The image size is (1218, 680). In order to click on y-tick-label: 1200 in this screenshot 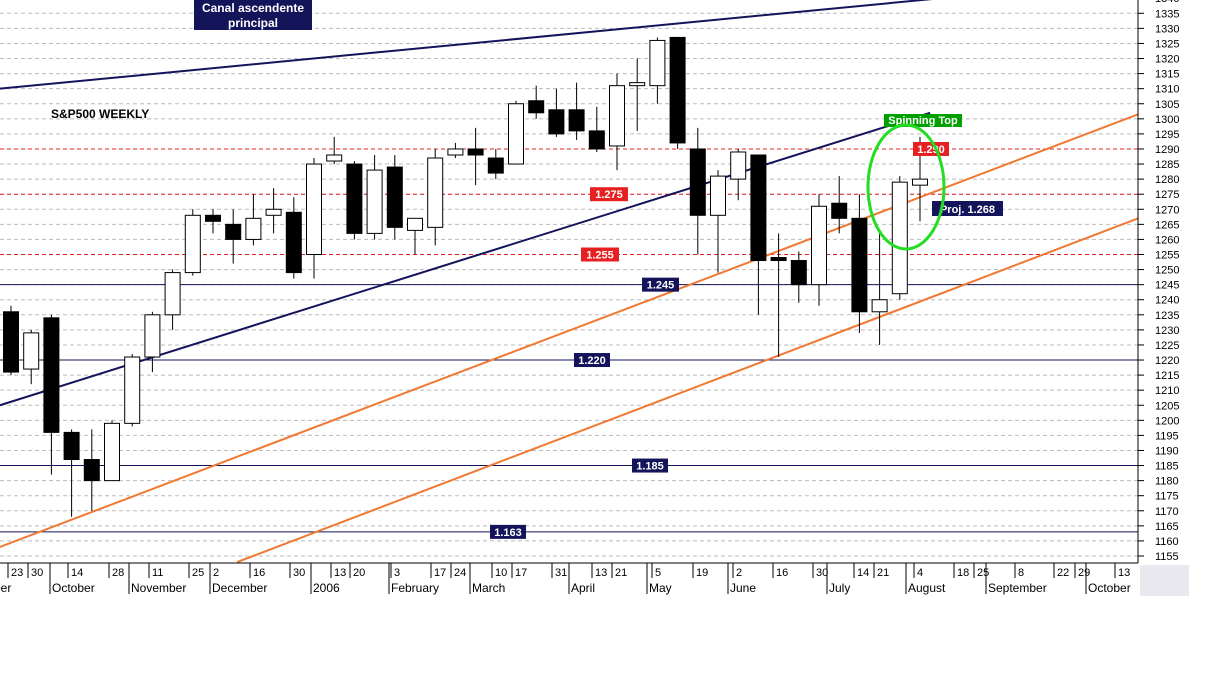, I will do `click(1167, 421)`.